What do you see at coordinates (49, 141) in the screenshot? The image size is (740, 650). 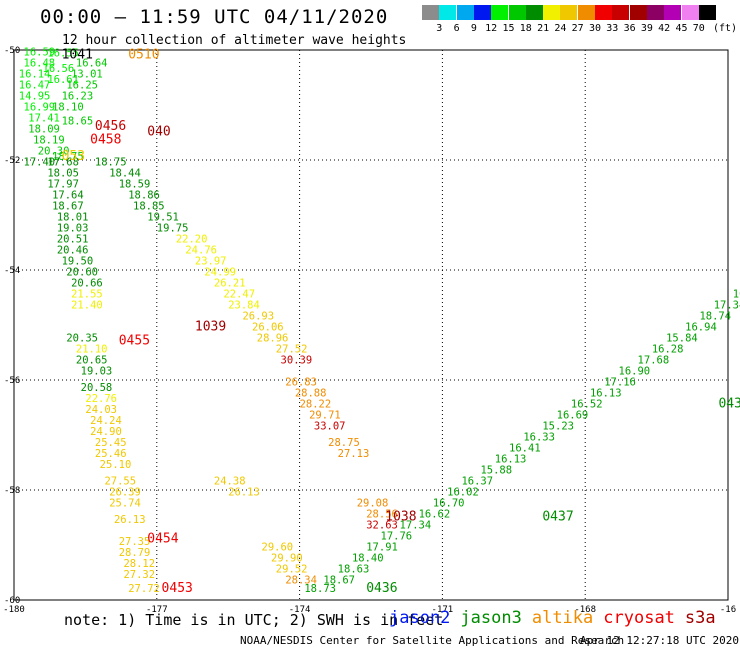 I see `wave-height-value: 18.19` at bounding box center [49, 141].